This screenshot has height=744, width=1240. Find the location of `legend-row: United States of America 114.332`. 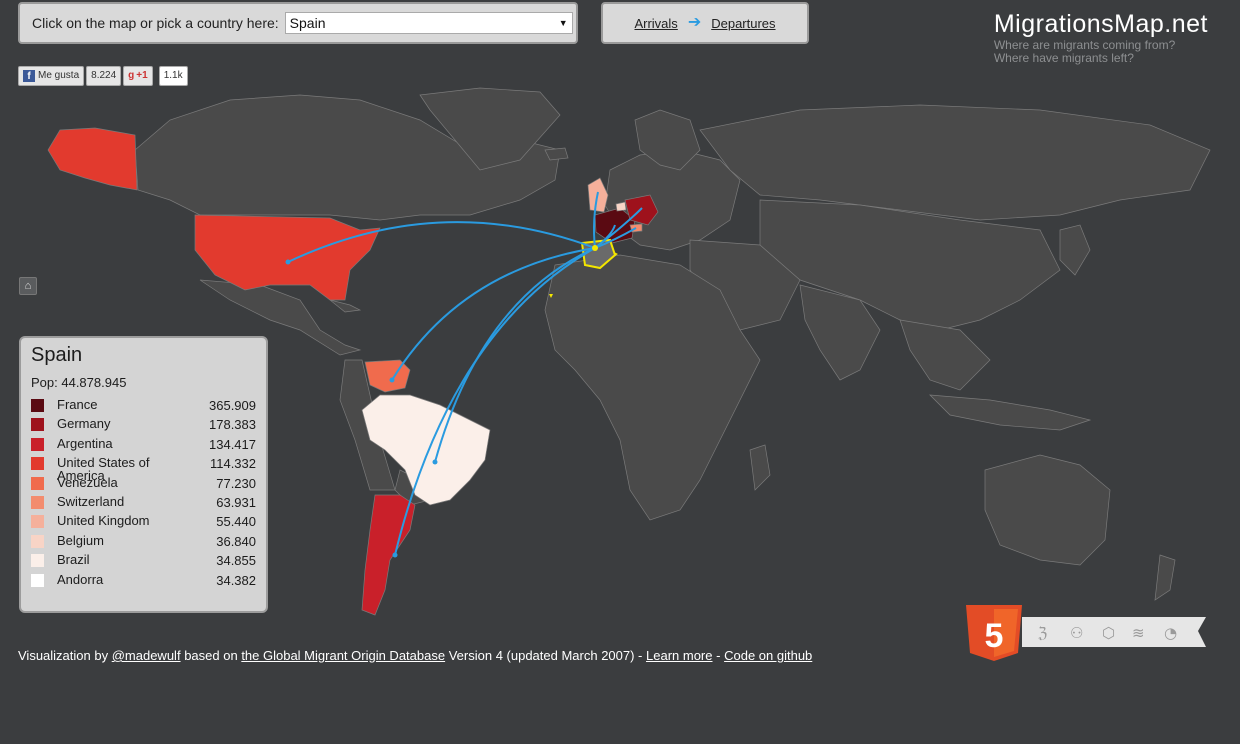

legend-row: United States of America 114.332 is located at coordinates (143, 469).